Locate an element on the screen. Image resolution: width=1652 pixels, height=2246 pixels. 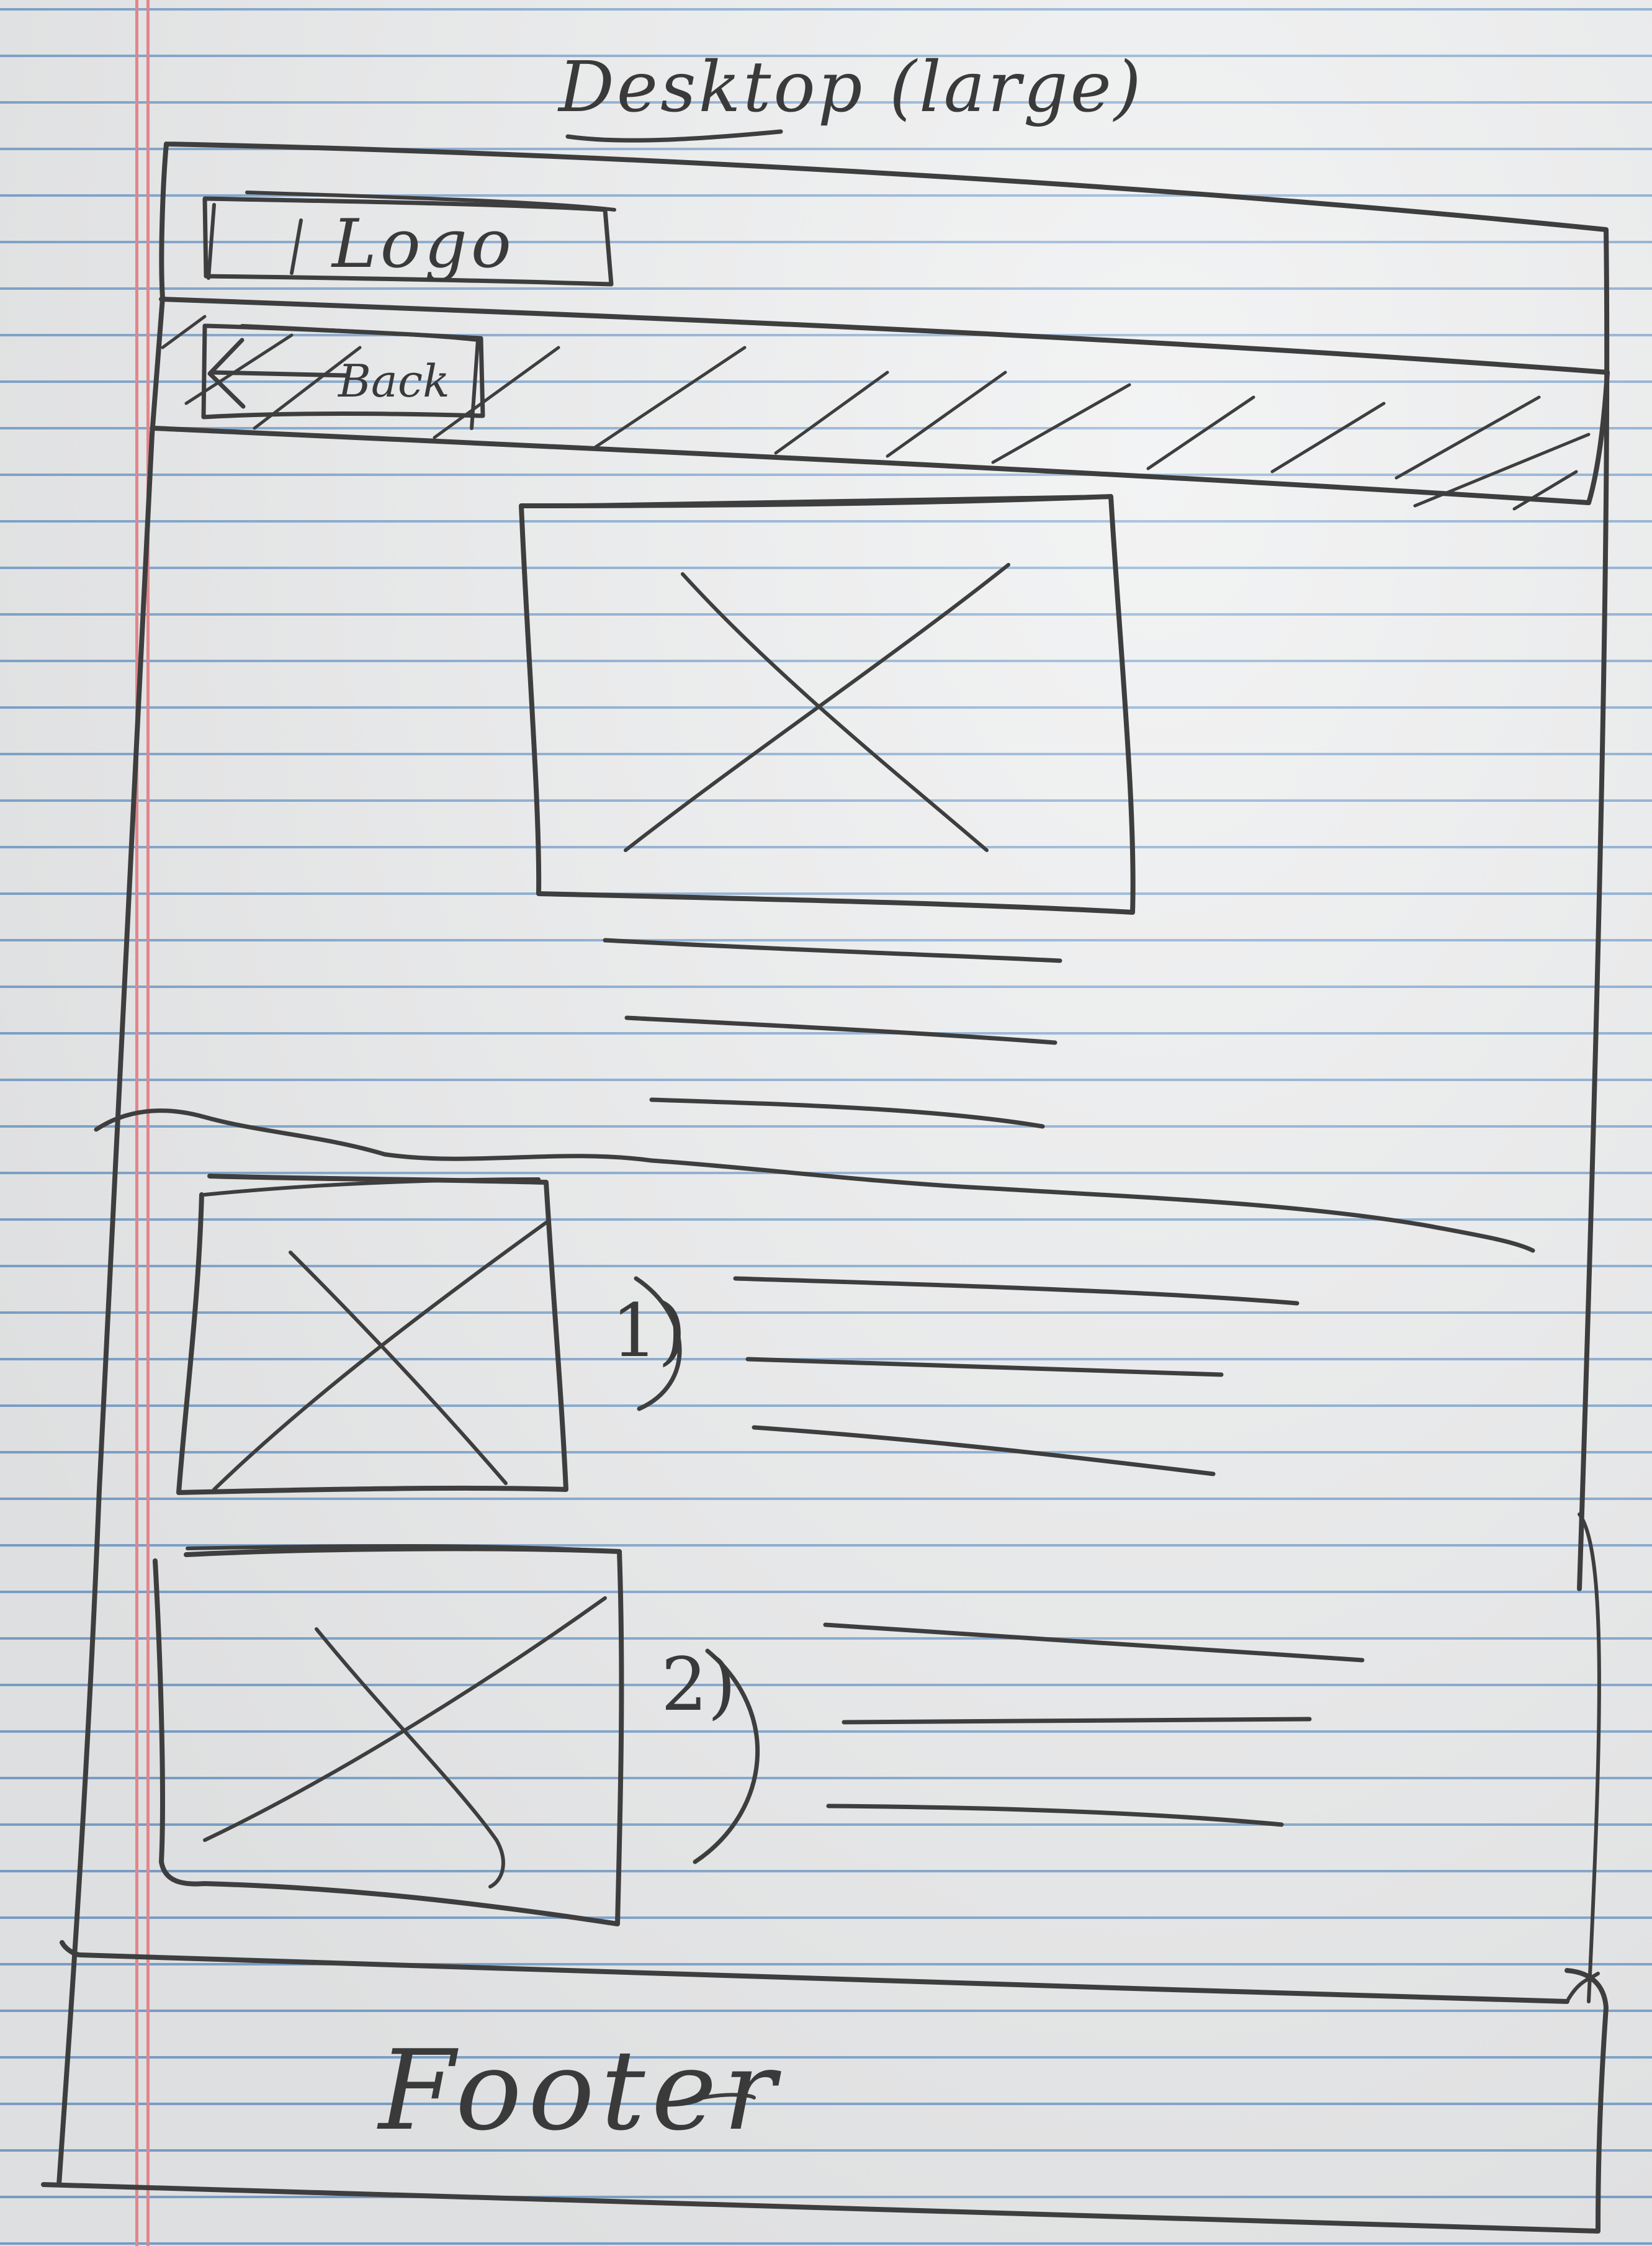
list-item-1-text-lines is located at coordinates (1016, 1376).